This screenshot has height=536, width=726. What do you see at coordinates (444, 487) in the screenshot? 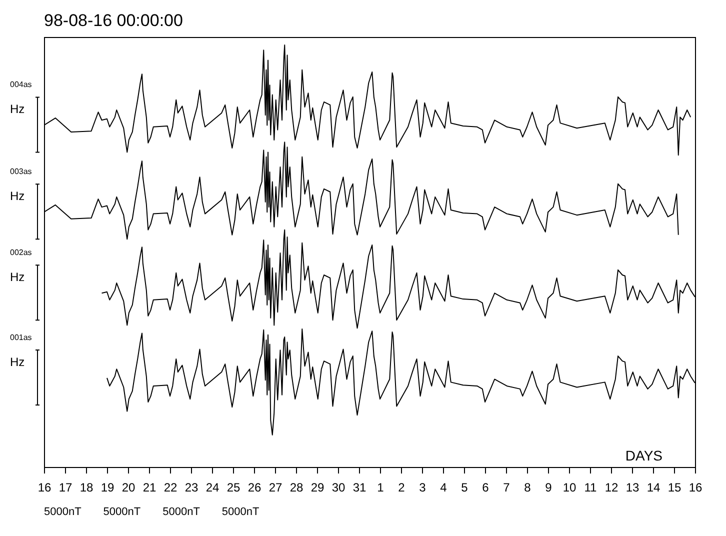
I see `x-tick-label: 4` at bounding box center [444, 487].